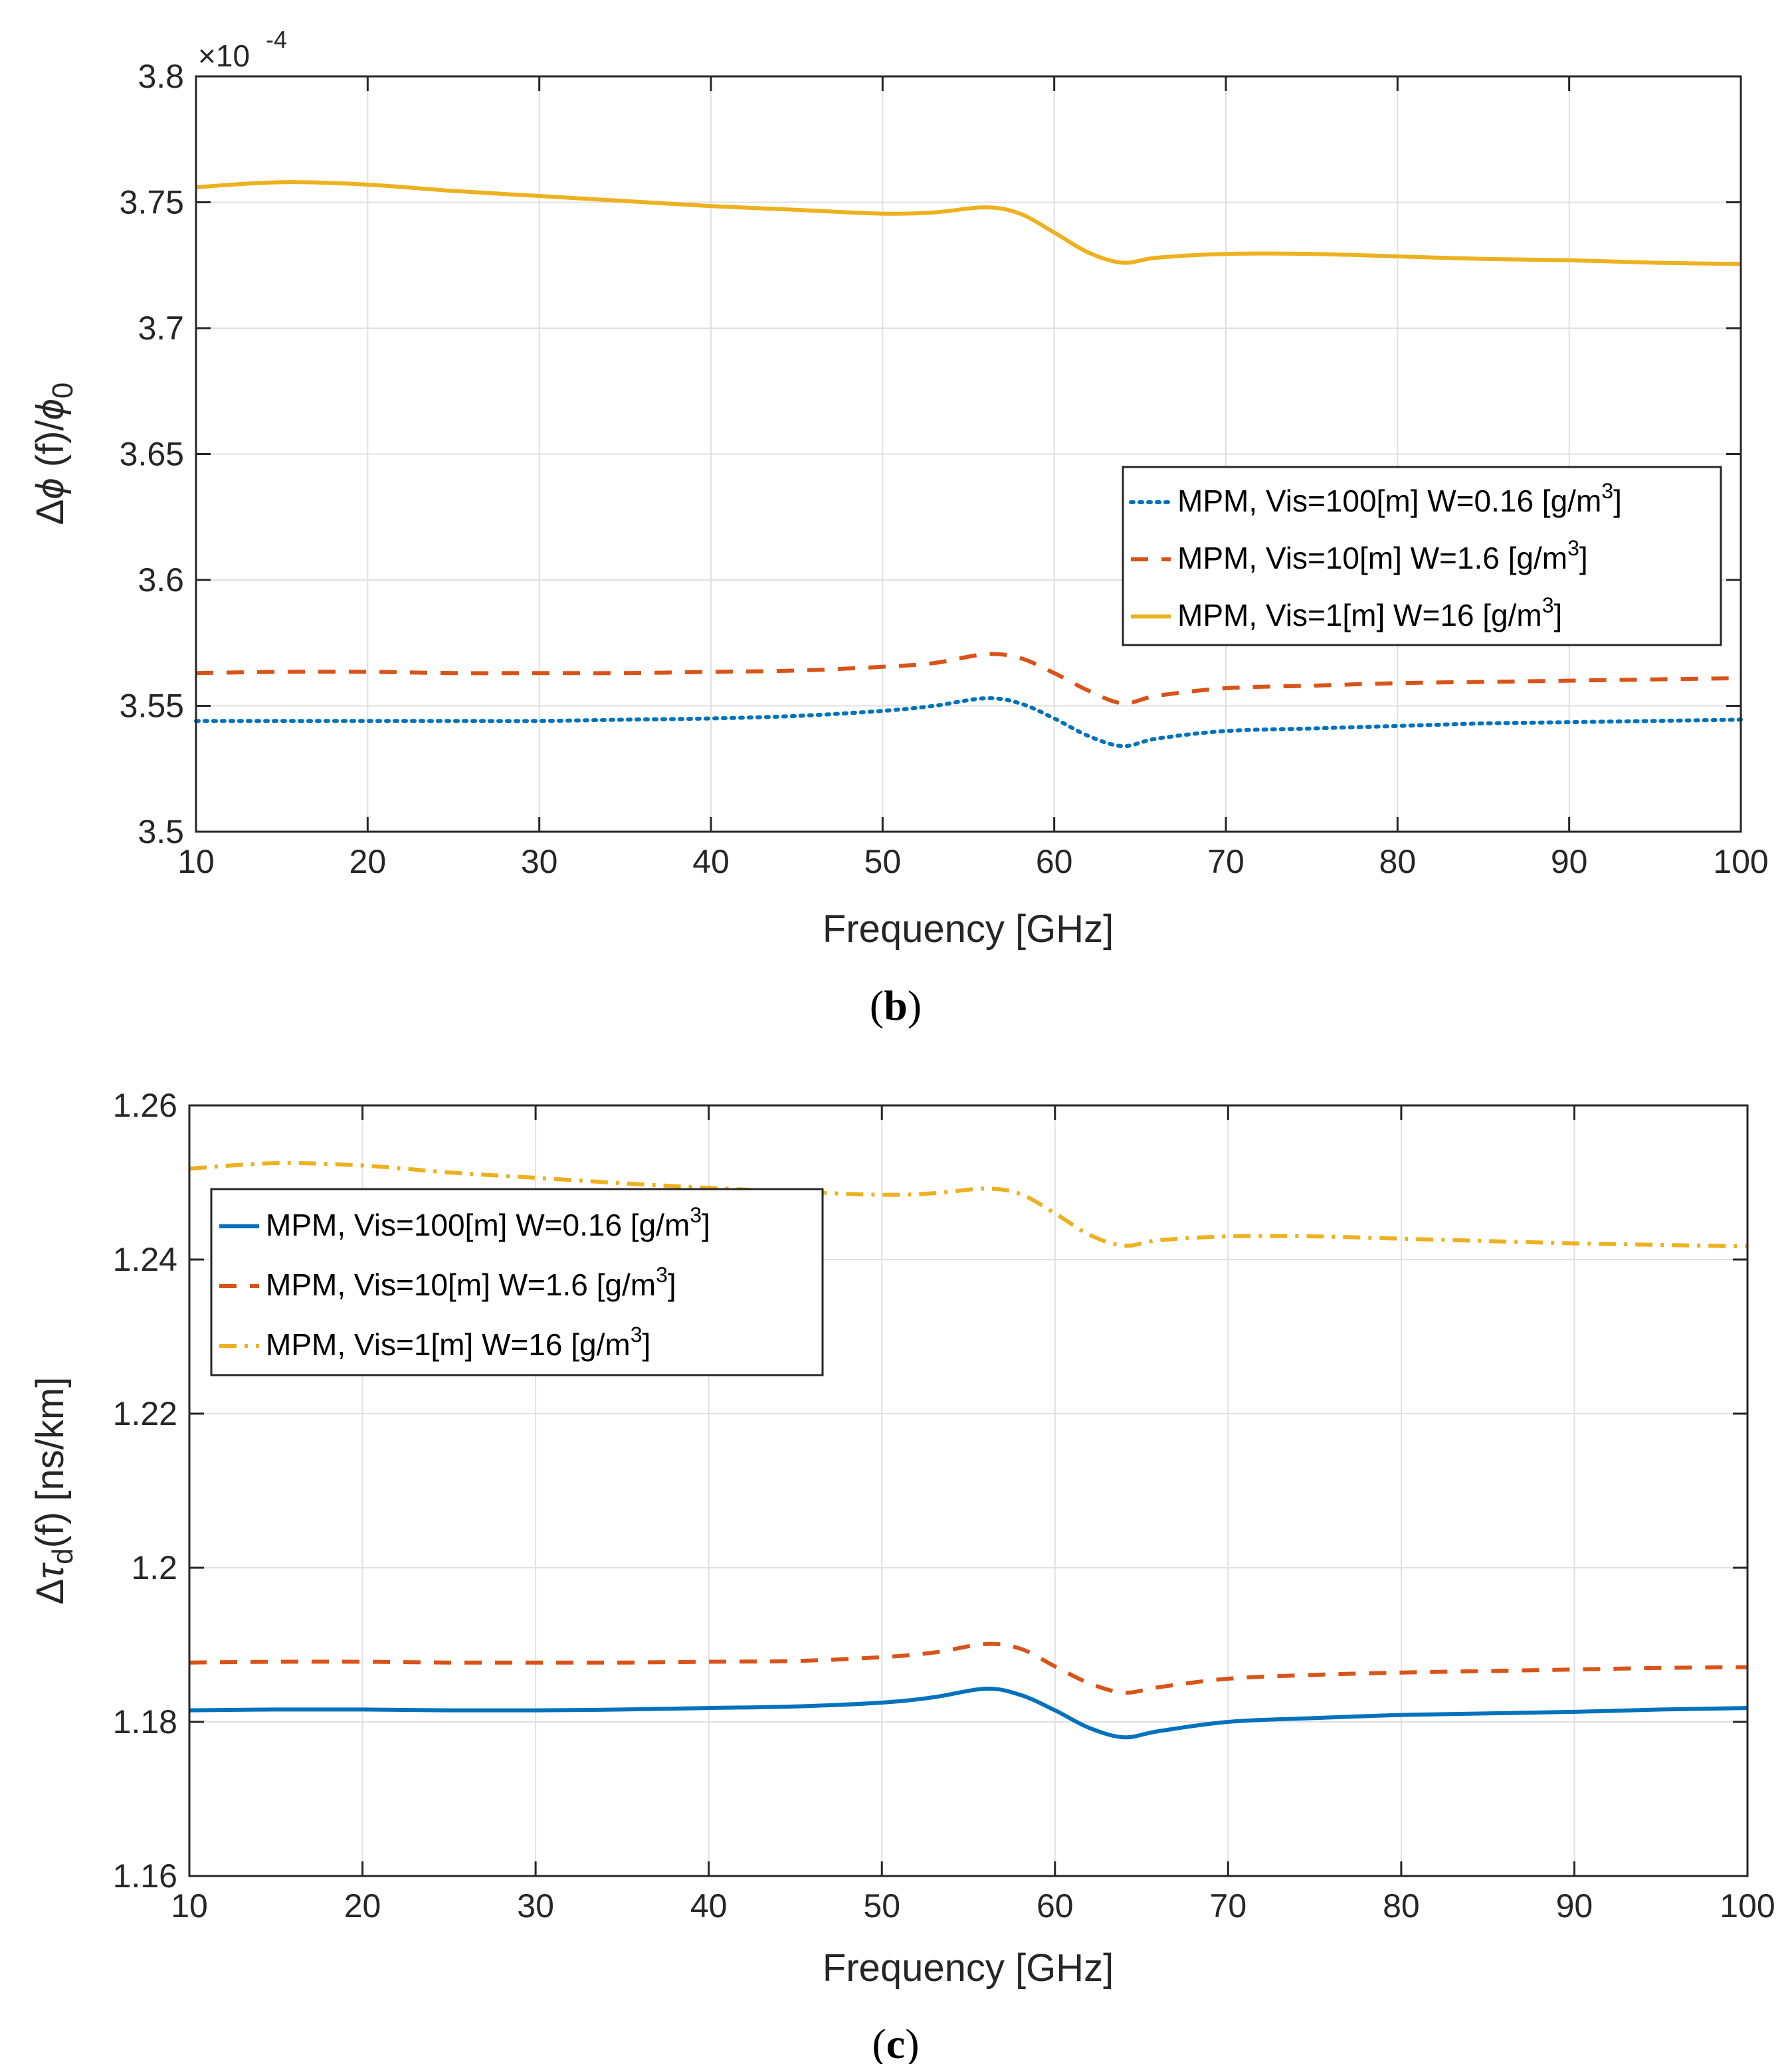 The height and width of the screenshot is (2064, 1792). What do you see at coordinates (152, 202) in the screenshot?
I see `y-tick-label: 3.75` at bounding box center [152, 202].